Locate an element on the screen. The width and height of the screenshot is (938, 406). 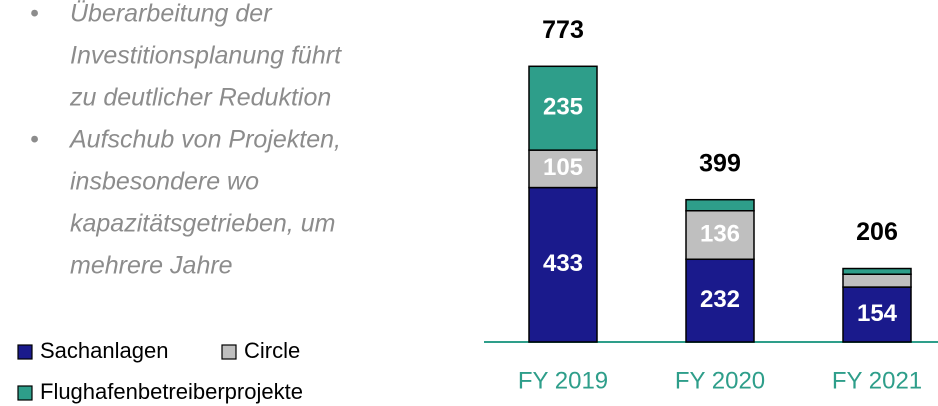
x-tick-label: FY 2020 is located at coordinates (720, 380).